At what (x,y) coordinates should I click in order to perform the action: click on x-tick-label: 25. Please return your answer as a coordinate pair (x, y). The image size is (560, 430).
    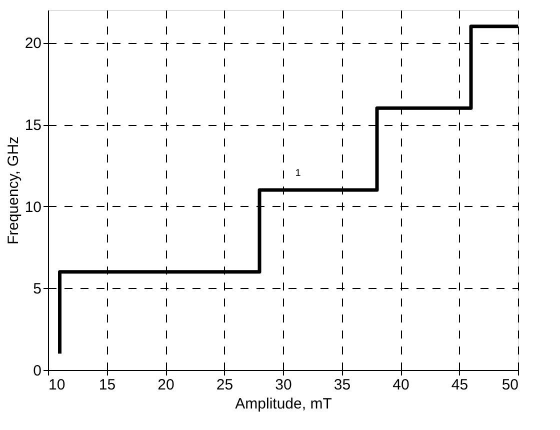
    Looking at the image, I should click on (225, 385).